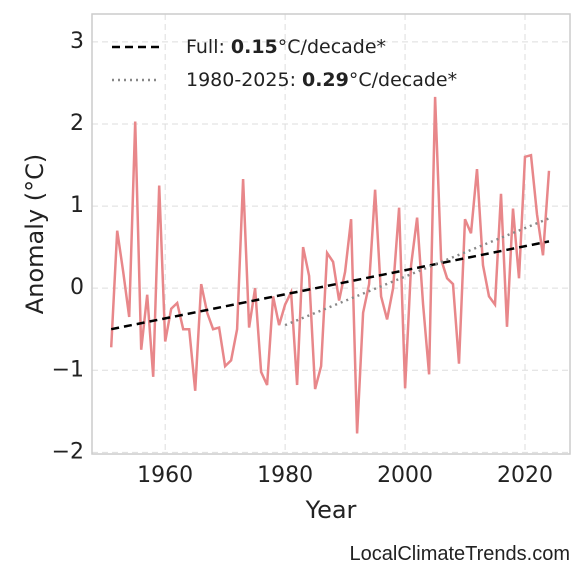 The height and width of the screenshot is (584, 585). Describe the element at coordinates (205, 47) in the screenshot. I see `legend-name: Full:` at that location.